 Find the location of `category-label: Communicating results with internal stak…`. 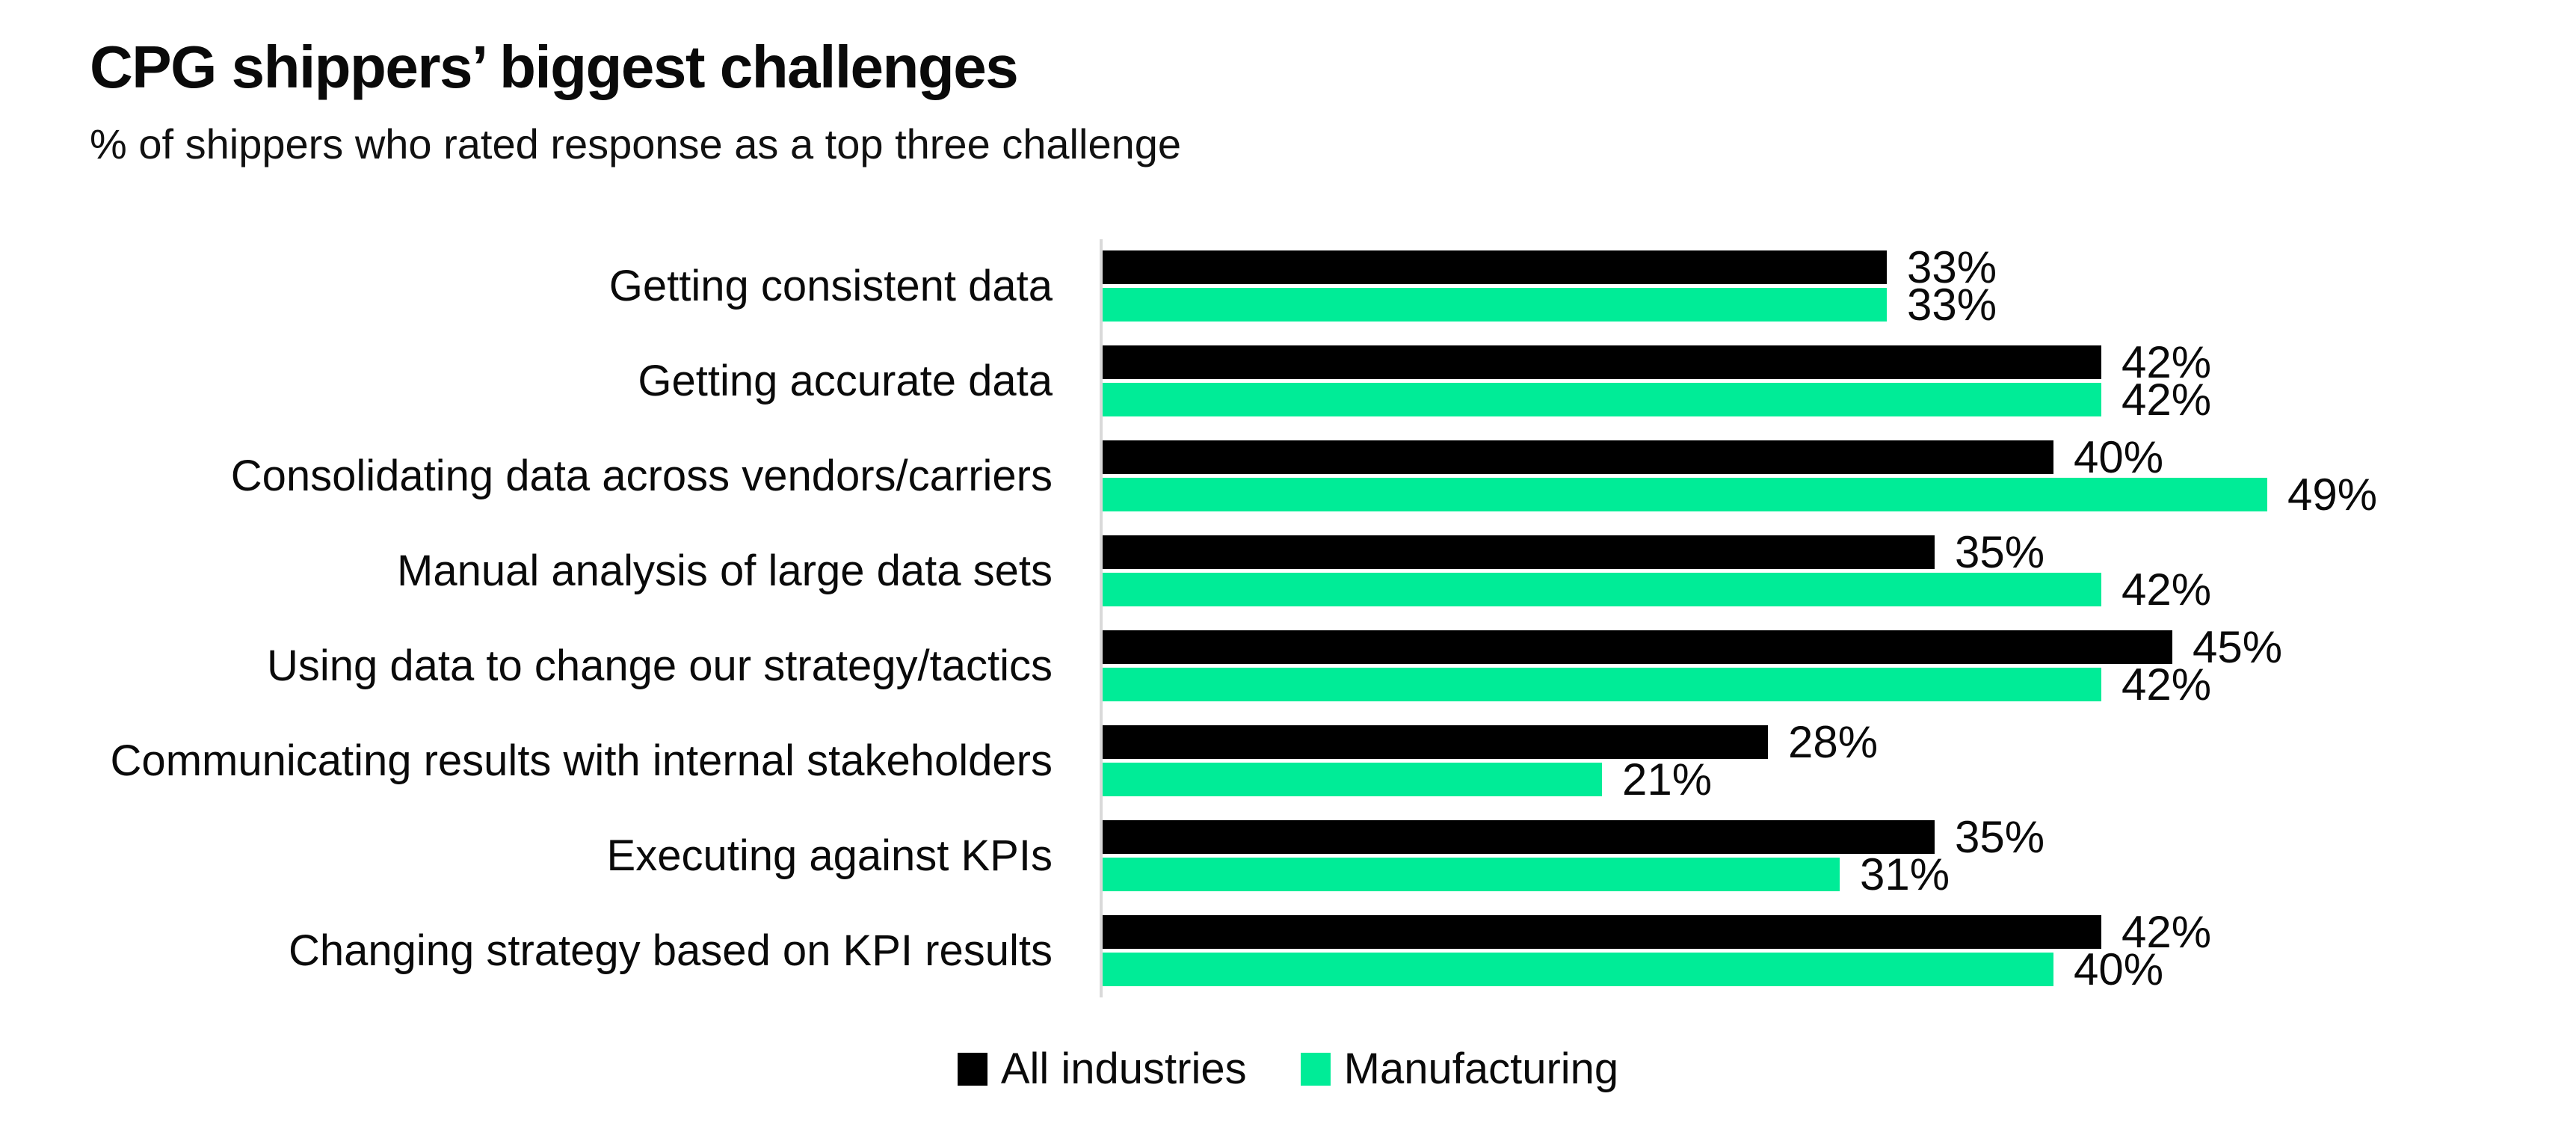

category-label: Communicating results with internal stak… is located at coordinates (581, 760).